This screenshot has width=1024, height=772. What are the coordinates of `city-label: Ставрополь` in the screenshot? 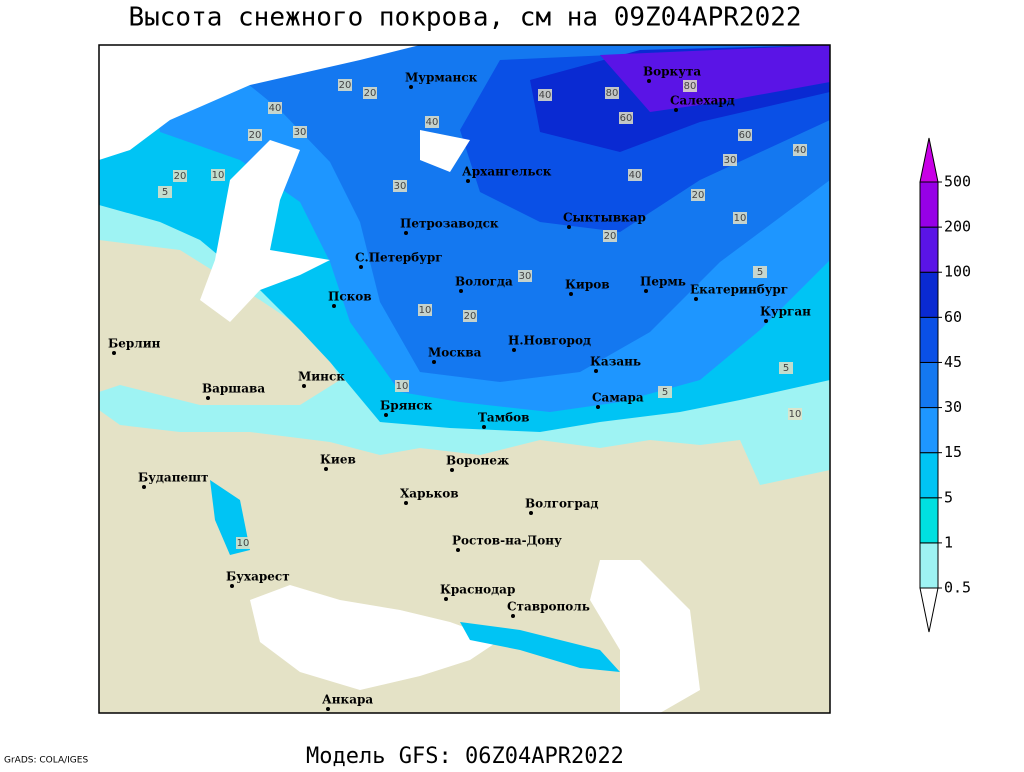 It's located at (548, 607).